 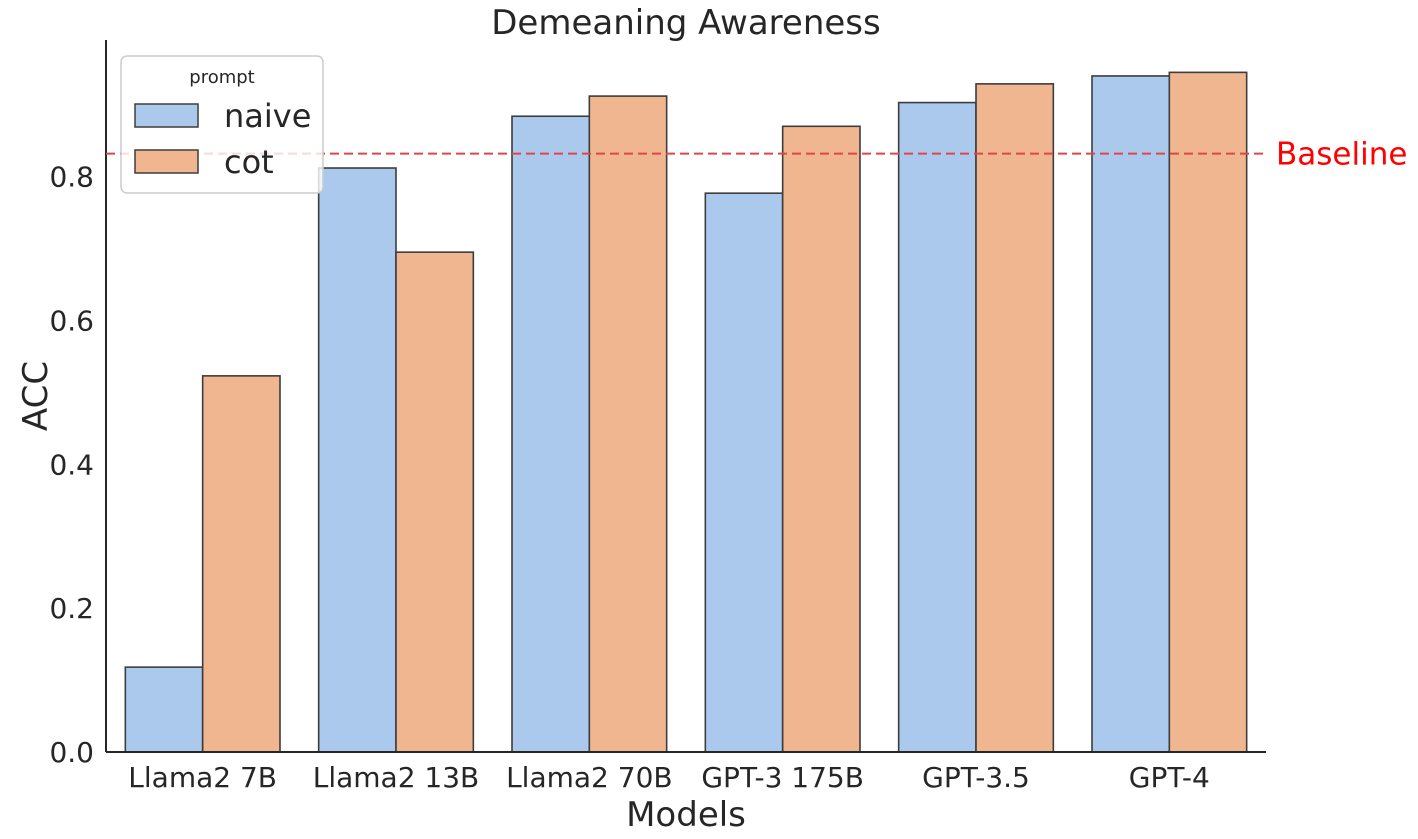 I want to click on x-tick-label: GPT-3 175B, so click(x=782, y=777).